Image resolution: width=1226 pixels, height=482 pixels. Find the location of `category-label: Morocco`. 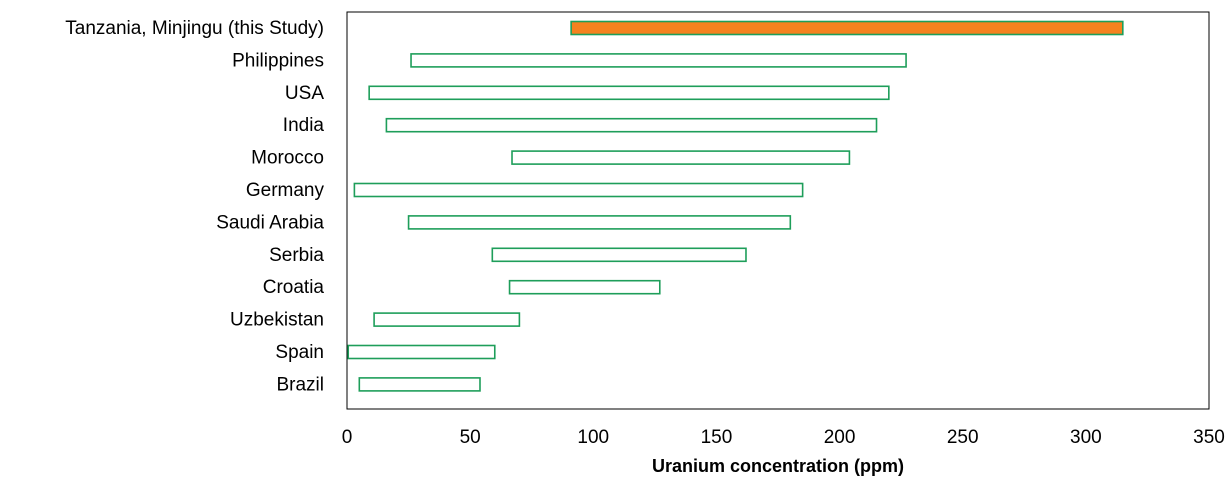

category-label: Morocco is located at coordinates (287, 158).